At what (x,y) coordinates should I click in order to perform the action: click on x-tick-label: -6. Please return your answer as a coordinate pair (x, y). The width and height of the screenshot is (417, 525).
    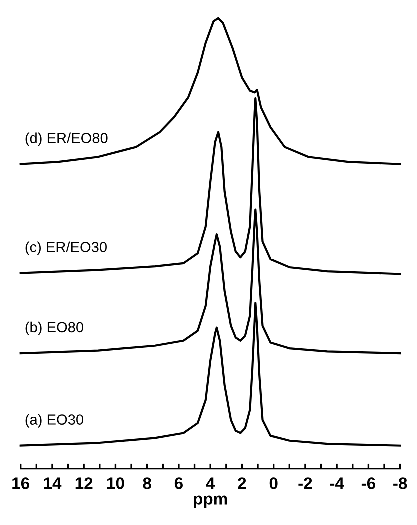
    Looking at the image, I should click on (369, 484).